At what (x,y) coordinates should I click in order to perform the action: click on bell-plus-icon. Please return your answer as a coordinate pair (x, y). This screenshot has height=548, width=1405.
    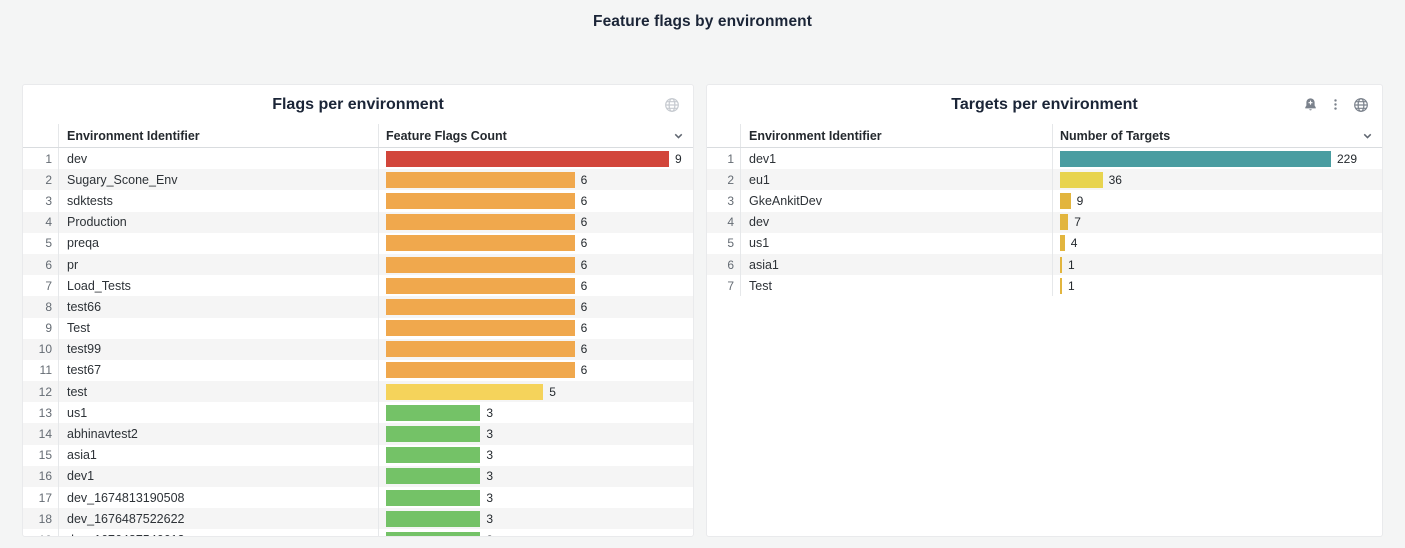
    Looking at the image, I should click on (1310, 104).